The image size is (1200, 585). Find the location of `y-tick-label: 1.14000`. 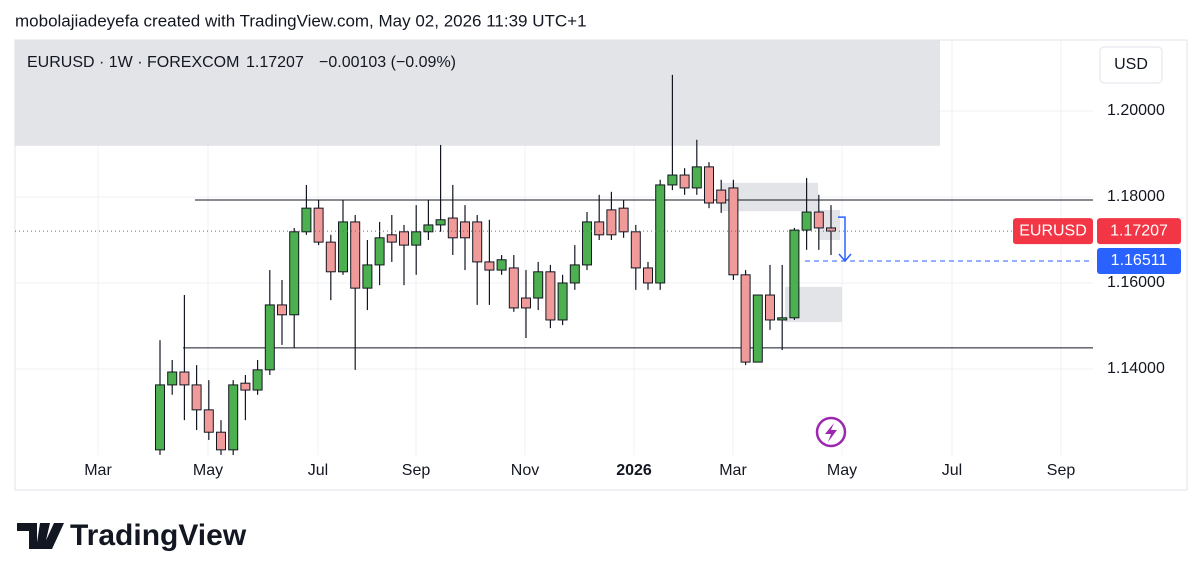

y-tick-label: 1.14000 is located at coordinates (1136, 368).